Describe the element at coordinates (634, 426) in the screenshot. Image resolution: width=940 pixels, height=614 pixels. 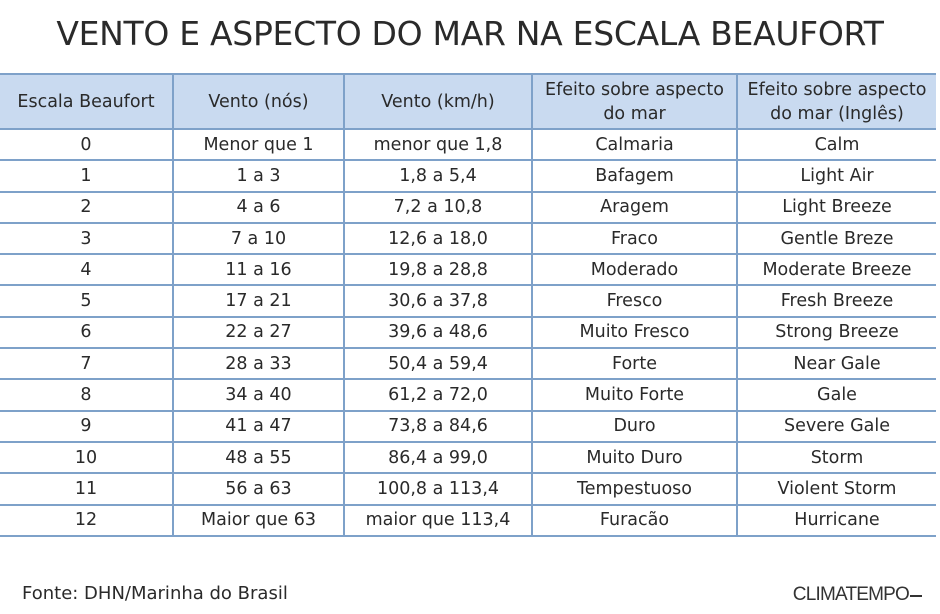
I see `cell-efeito-mar: Duro` at that location.